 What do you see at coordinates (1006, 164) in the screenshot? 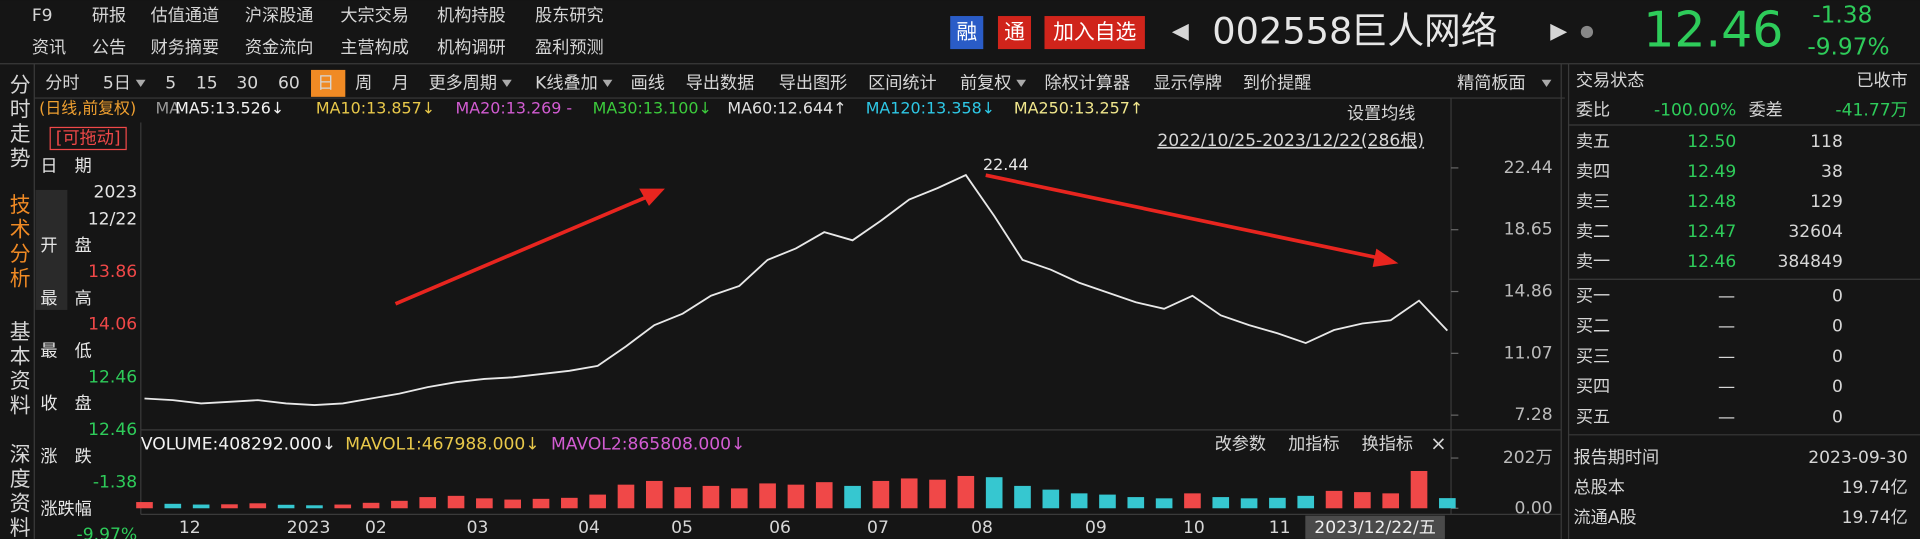
I see `peak-label: 22.44` at bounding box center [1006, 164].